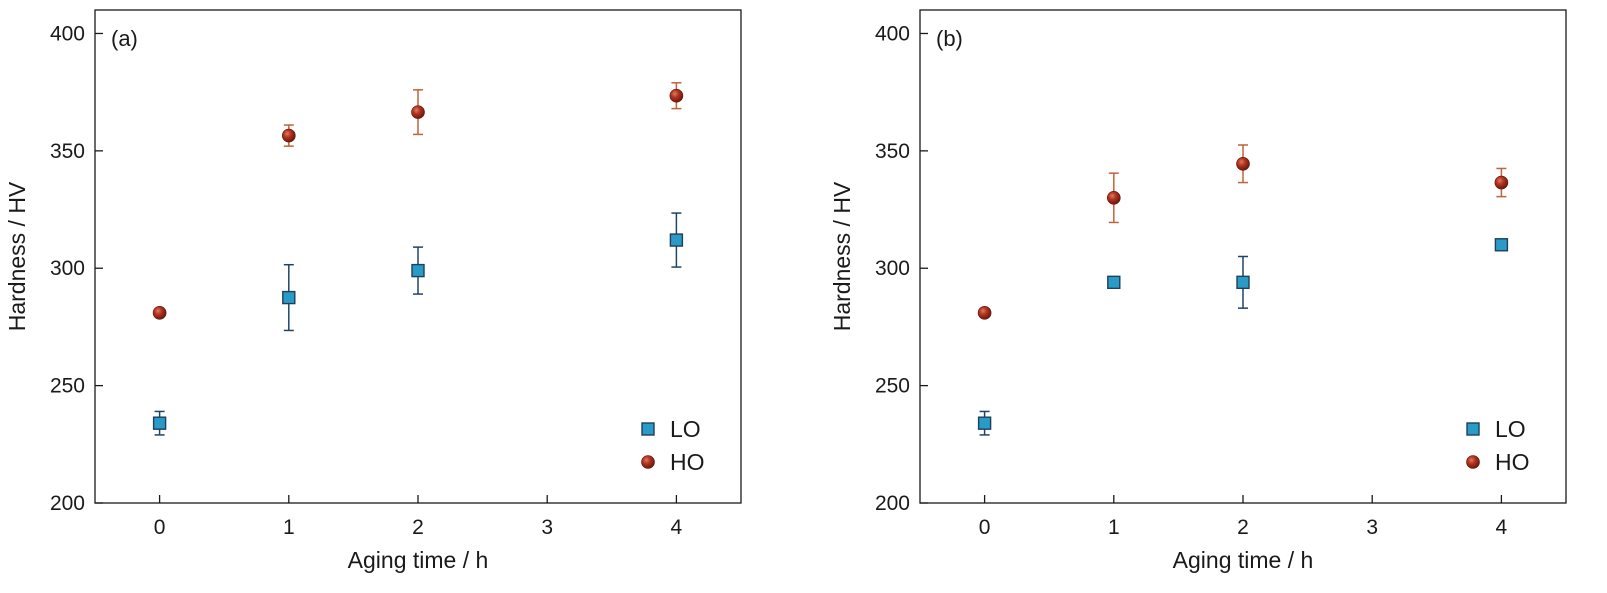 This screenshot has width=1607, height=593. What do you see at coordinates (949, 38) in the screenshot?
I see `panel-label: (b)` at bounding box center [949, 38].